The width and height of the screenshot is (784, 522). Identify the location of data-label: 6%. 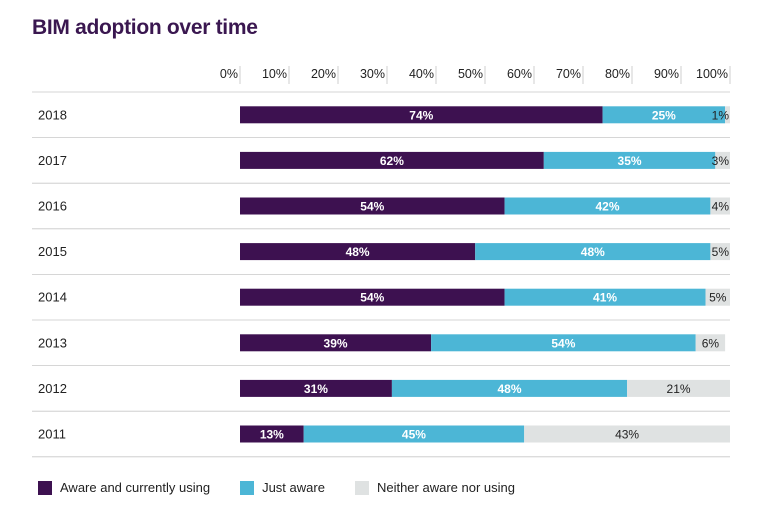
(711, 343).